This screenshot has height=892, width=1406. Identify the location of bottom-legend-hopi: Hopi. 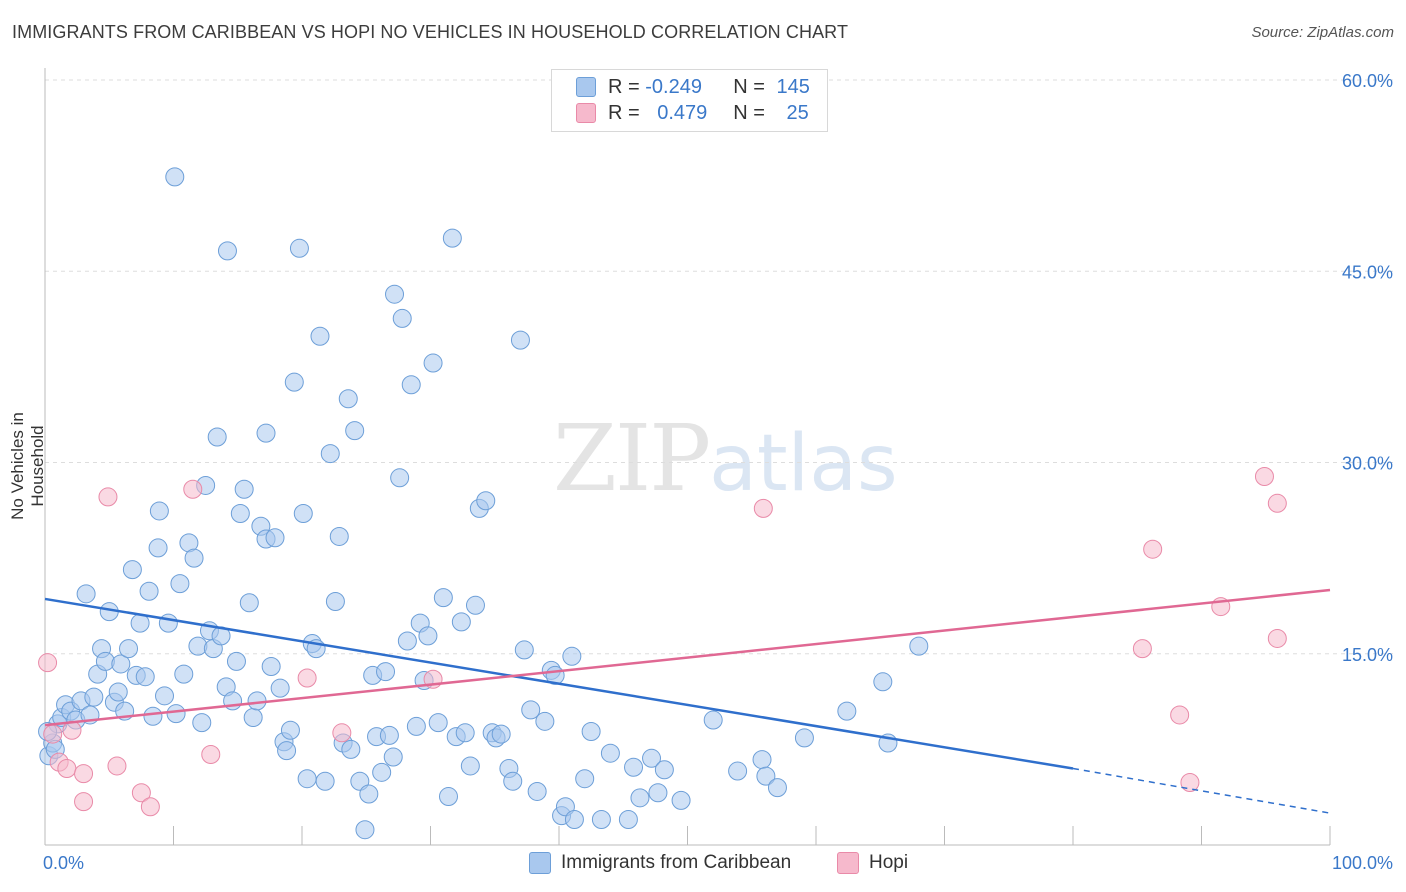
(872, 863).